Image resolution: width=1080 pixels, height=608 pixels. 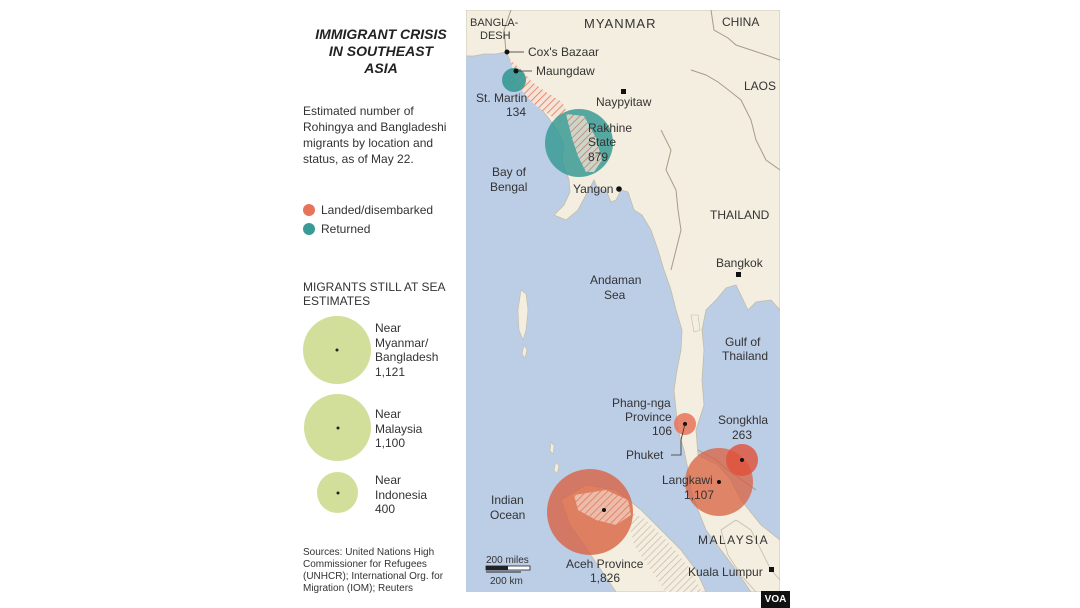 What do you see at coordinates (593, 189) in the screenshot?
I see `label-yangon: Yangon` at bounding box center [593, 189].